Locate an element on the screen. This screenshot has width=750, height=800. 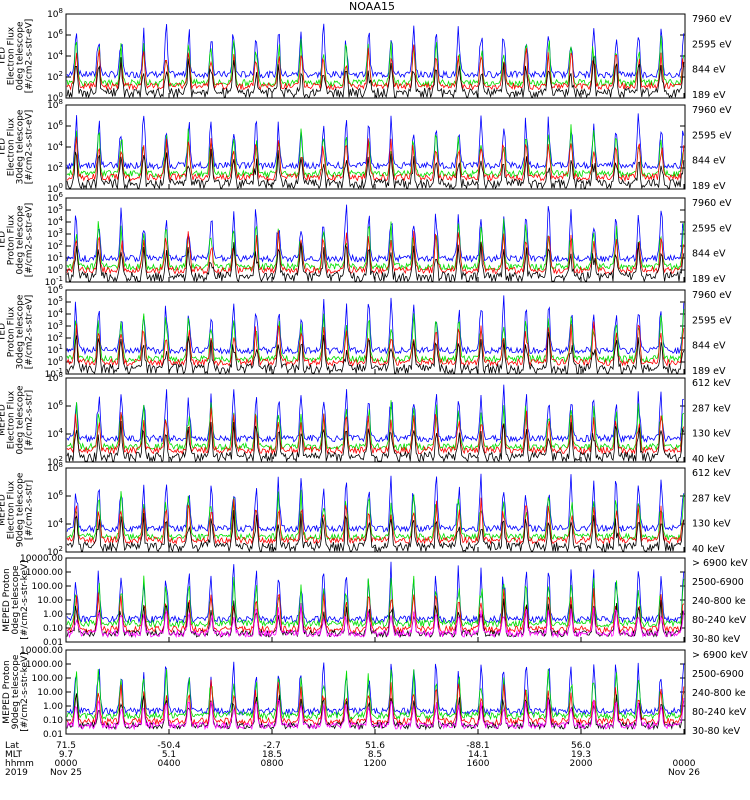
time-axis-value: 19.3 is located at coordinates (581, 755).